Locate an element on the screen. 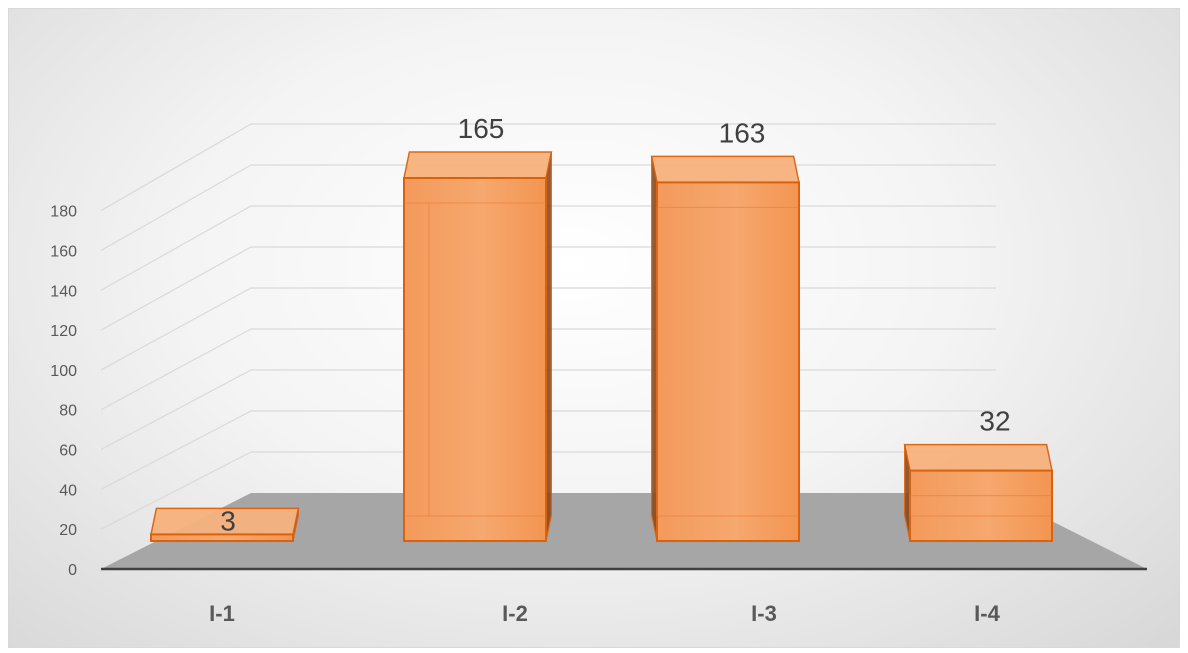  data-label: 32 is located at coordinates (994, 421).